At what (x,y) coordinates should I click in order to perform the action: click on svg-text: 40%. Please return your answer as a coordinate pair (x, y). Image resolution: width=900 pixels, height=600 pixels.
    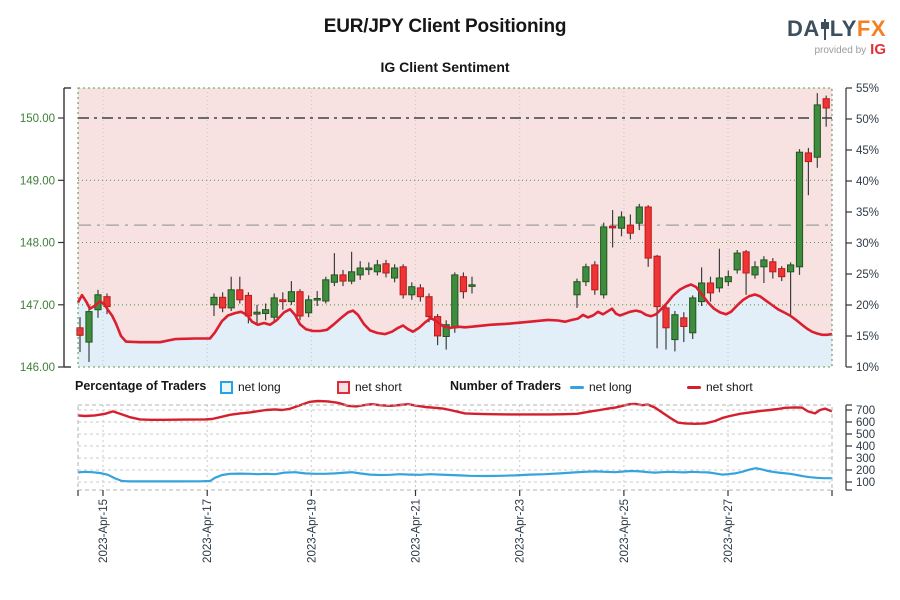
    Looking at the image, I should click on (867, 182).